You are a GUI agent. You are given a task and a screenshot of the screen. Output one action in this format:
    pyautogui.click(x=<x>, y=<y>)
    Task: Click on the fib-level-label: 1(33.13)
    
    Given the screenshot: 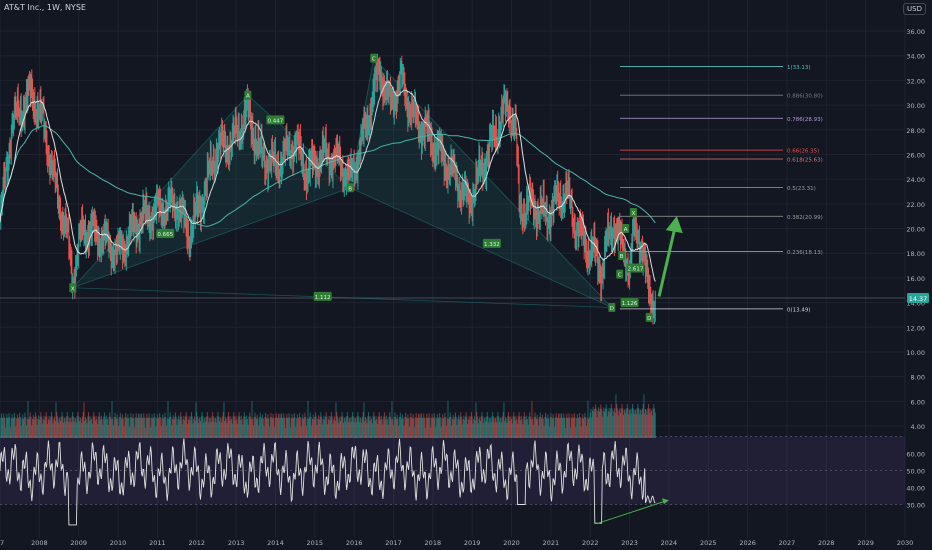 What is the action you would take?
    pyautogui.click(x=799, y=68)
    